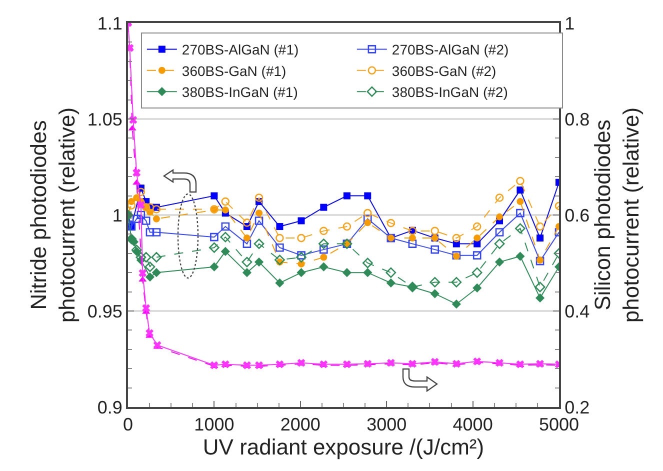 This screenshot has height=471, width=663. What do you see at coordinates (240, 92) in the screenshot?
I see `legend-label: 380BS-InGaN (#1)` at bounding box center [240, 92].